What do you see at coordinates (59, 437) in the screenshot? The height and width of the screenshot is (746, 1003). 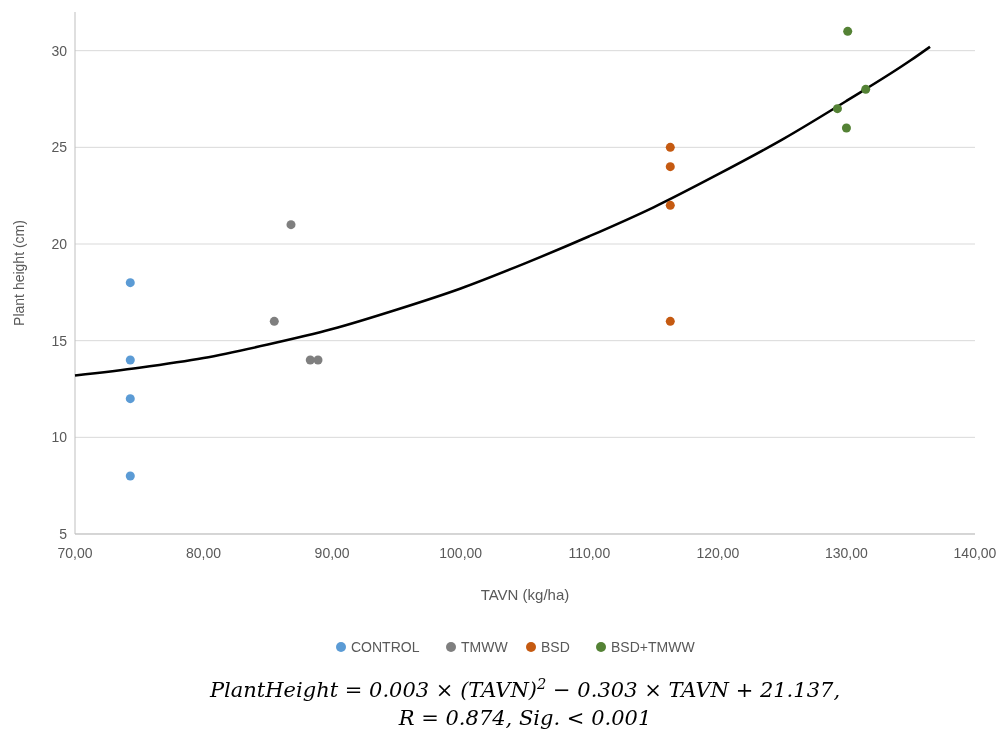 I see `y-tick-label: 10` at bounding box center [59, 437].